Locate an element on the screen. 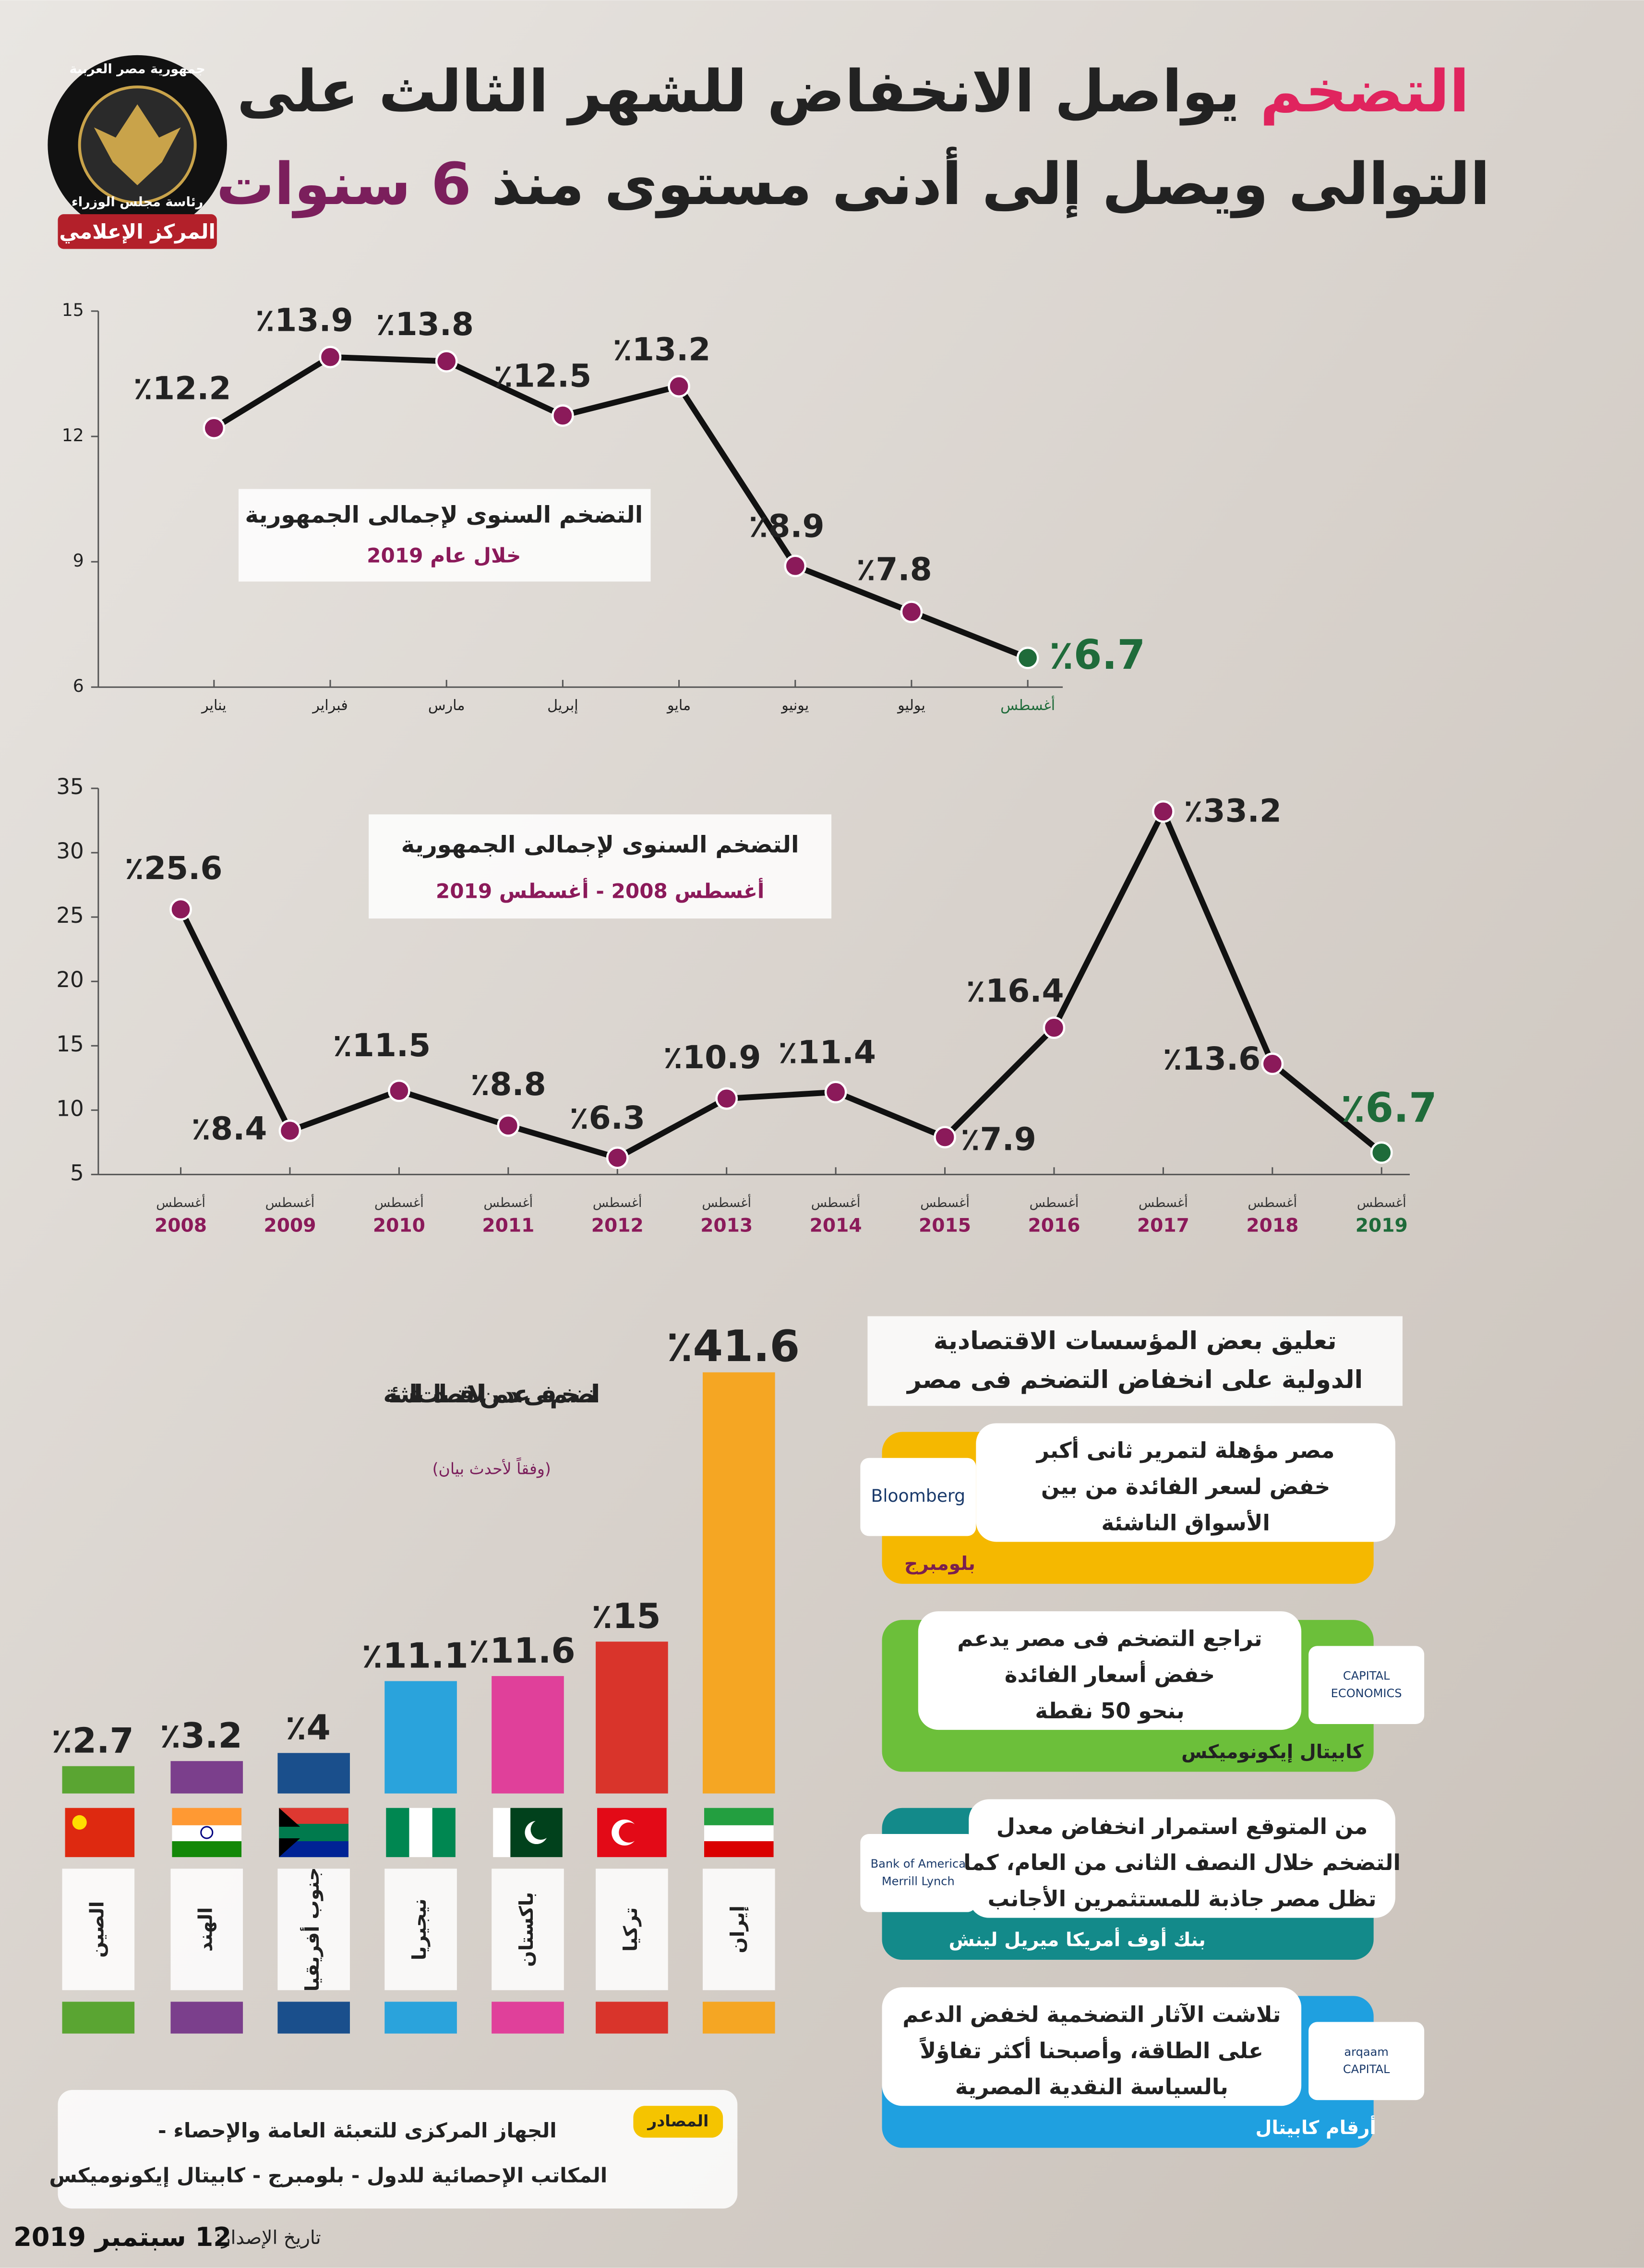  x-tick-label: إيران is located at coordinates (738, 1930).